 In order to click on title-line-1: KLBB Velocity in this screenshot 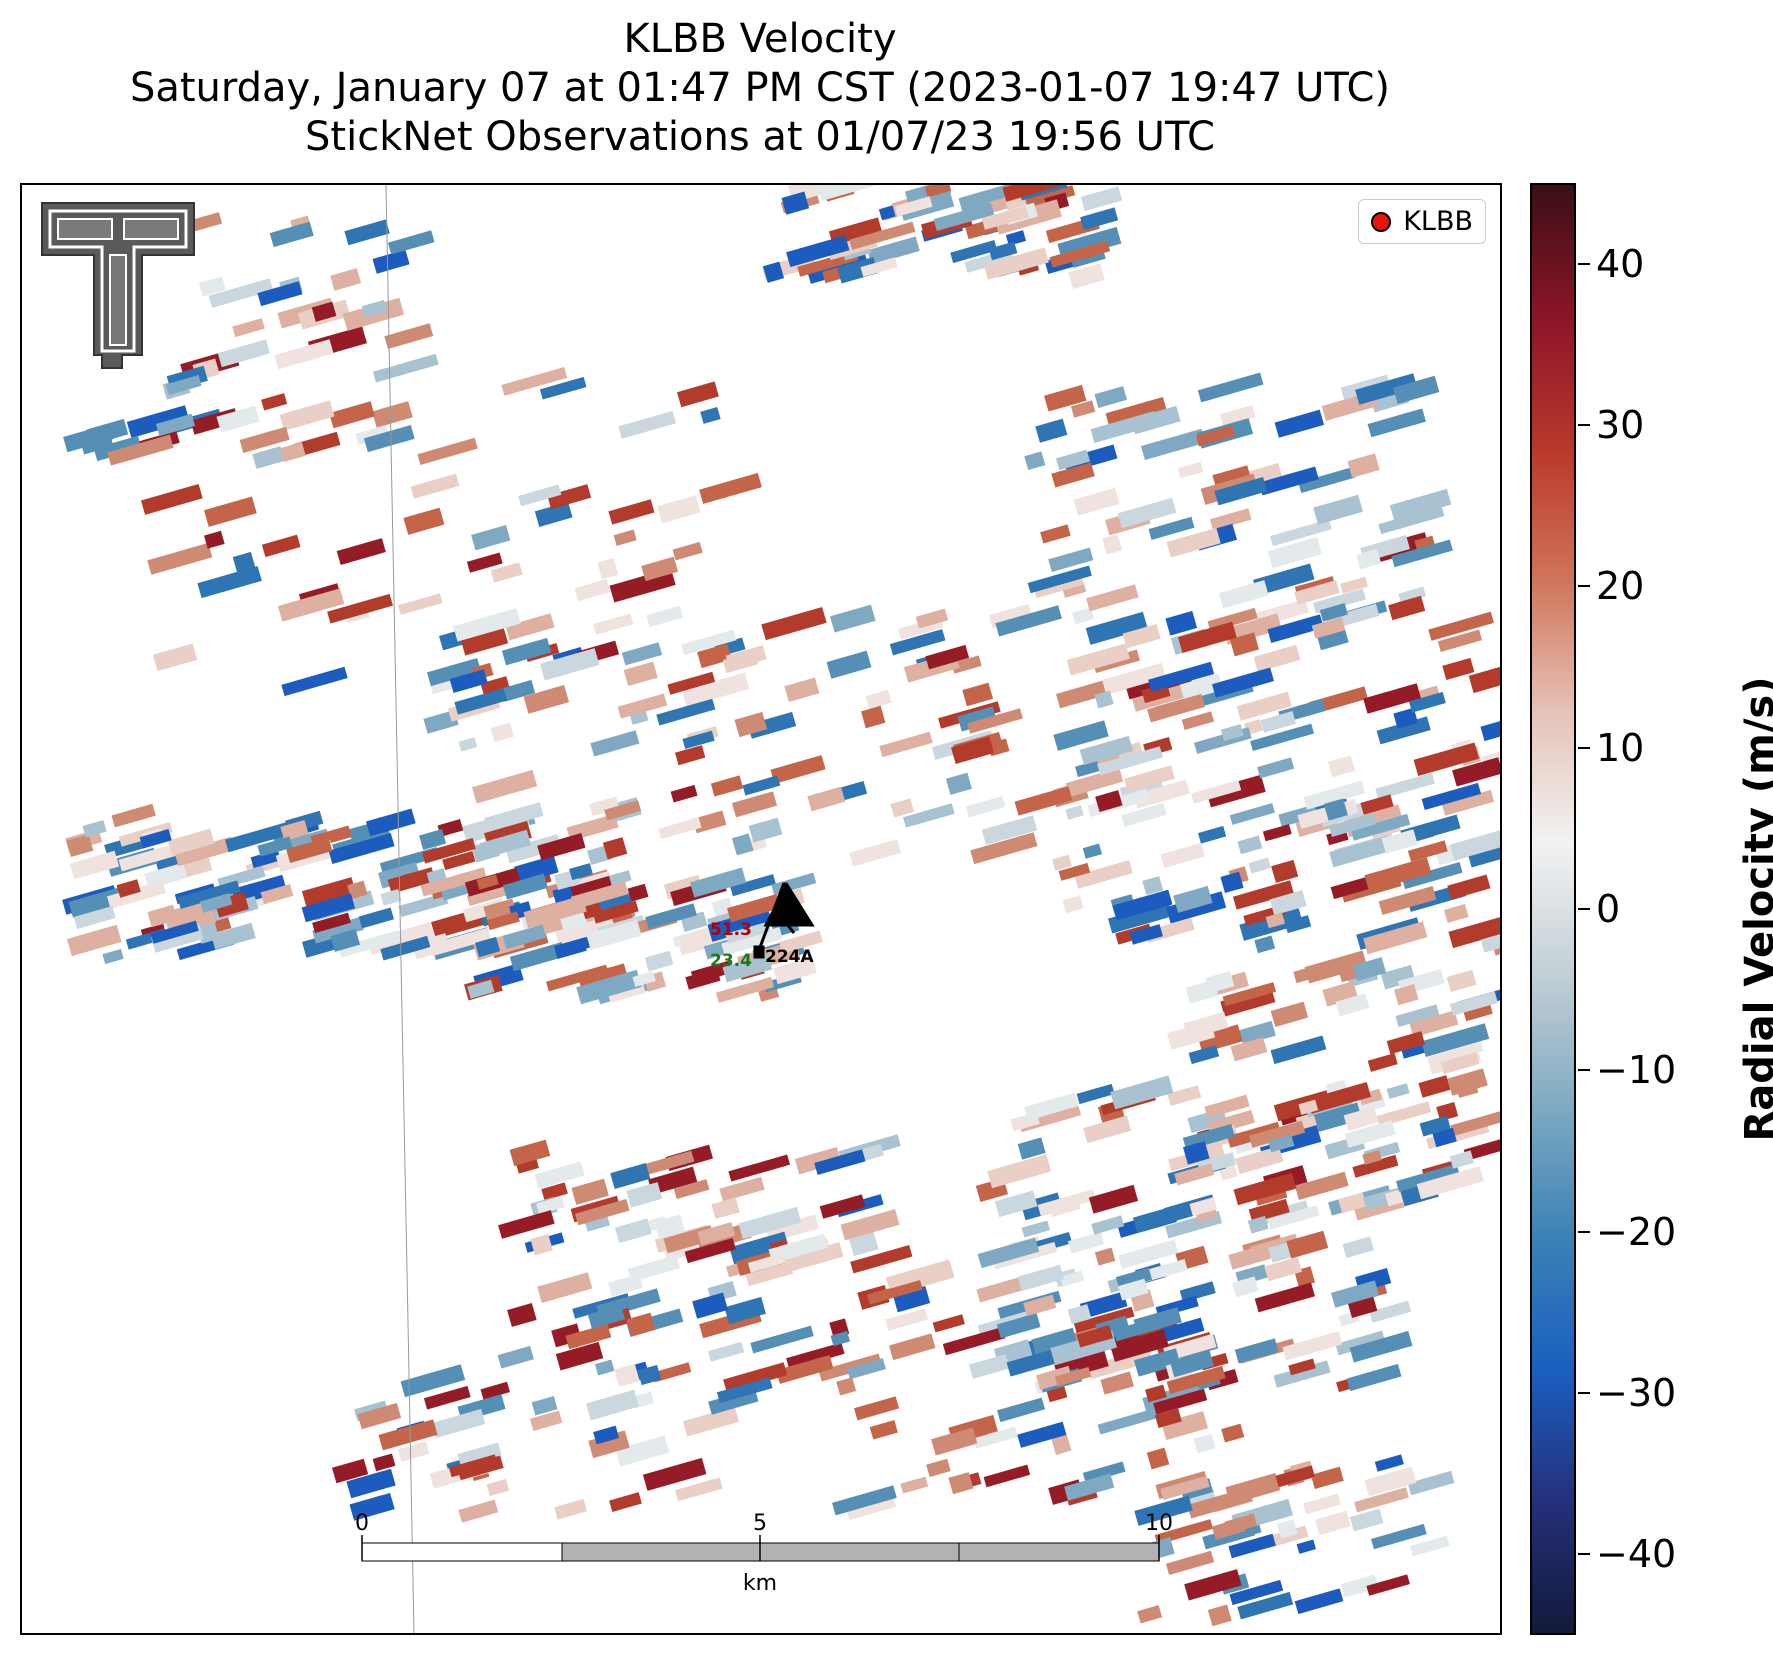, I will do `click(760, 39)`.